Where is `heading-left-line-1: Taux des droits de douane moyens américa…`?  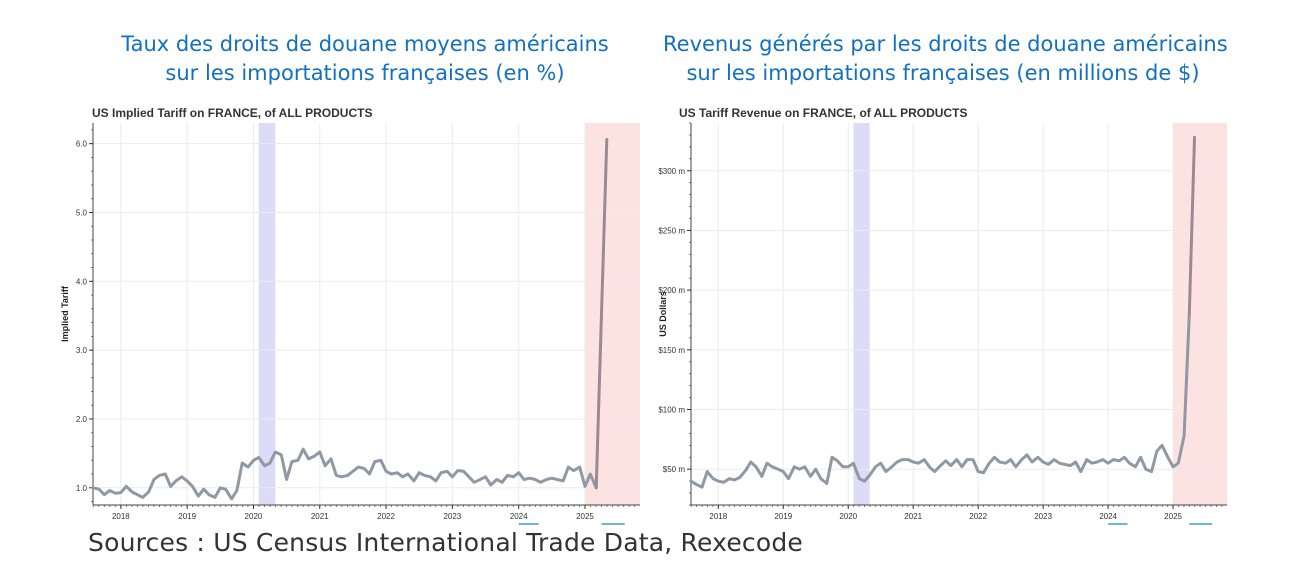
heading-left-line-1: Taux des droits de douane moyens américa… is located at coordinates (365, 44).